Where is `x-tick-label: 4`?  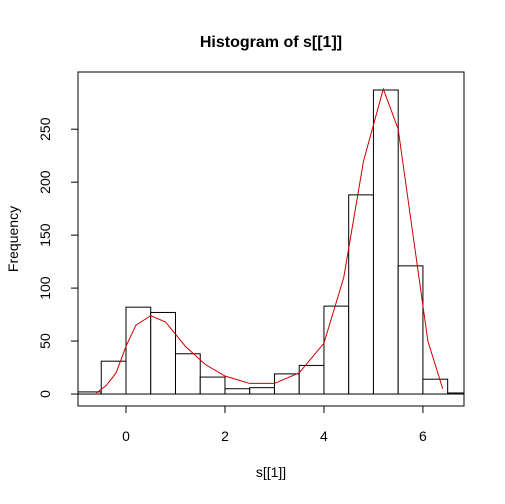
x-tick-label: 4 is located at coordinates (324, 436).